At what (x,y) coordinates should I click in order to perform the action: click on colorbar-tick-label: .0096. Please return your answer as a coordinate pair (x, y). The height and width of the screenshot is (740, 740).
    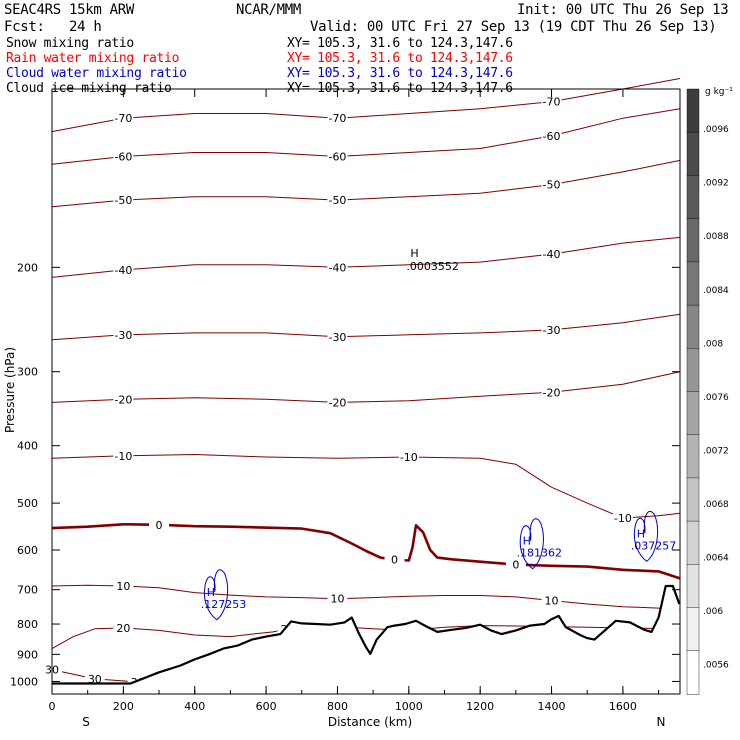
    Looking at the image, I should click on (716, 130).